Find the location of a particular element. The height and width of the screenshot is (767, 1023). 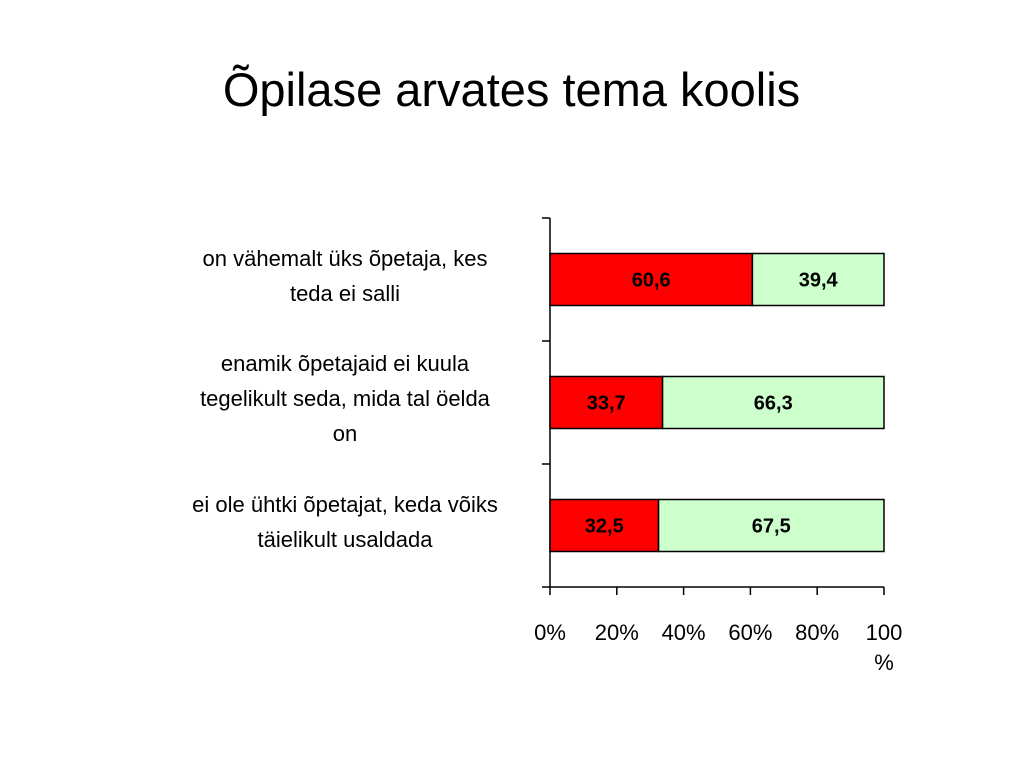

category-label-line: on vähemalt üks õpetaja, kes is located at coordinates (345, 258).